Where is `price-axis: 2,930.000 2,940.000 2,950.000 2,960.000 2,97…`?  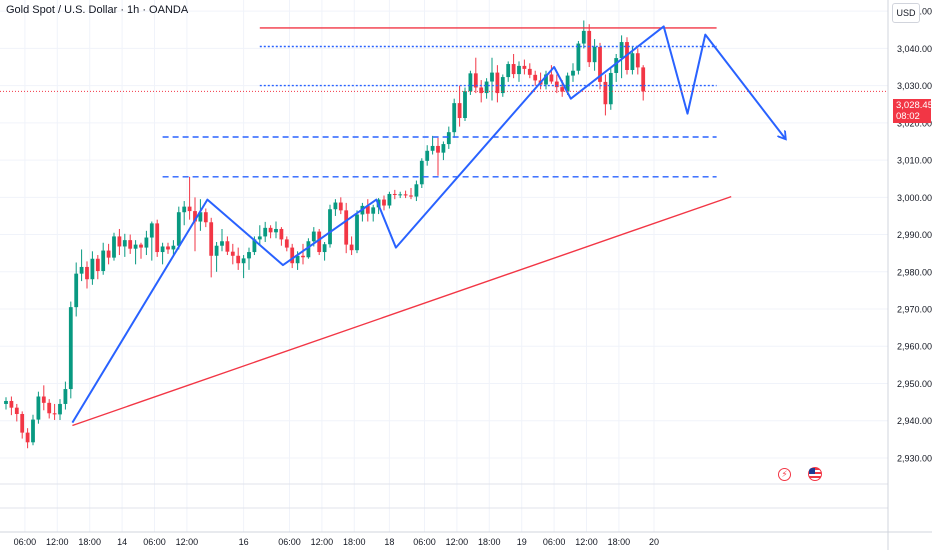
price-axis: 2,930.000 2,940.000 2,950.000 2,960.000 2,97… is located at coordinates (914, 235).